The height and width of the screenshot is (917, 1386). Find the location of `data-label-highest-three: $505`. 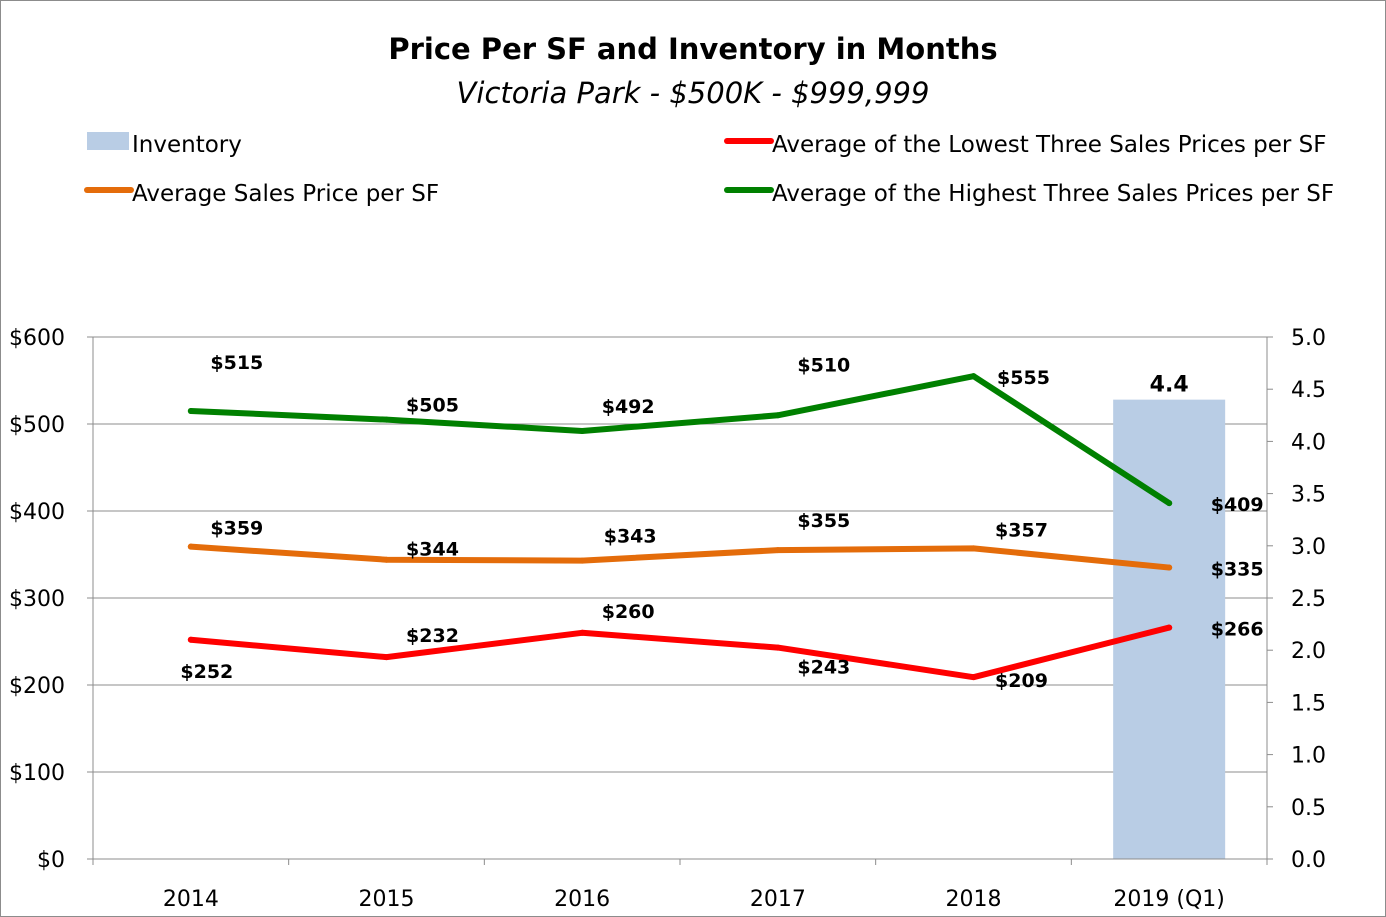

data-label-highest-three: $505 is located at coordinates (432, 406).